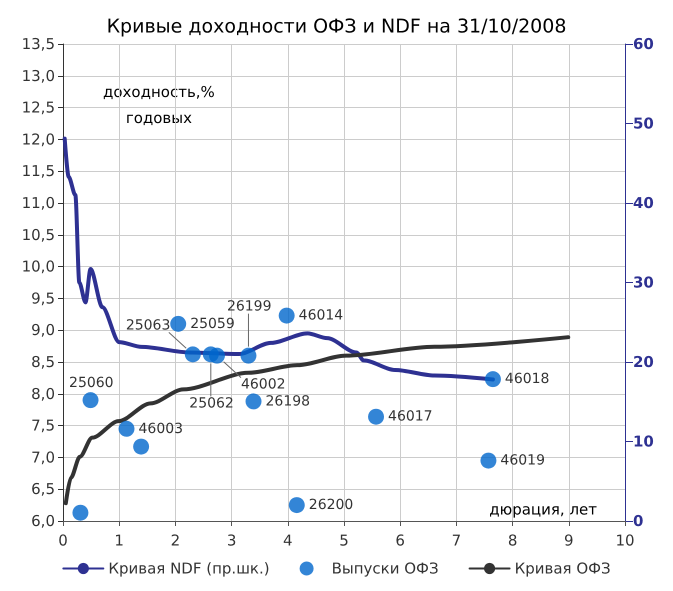 Image resolution: width=673 pixels, height=591 pixels. Describe the element at coordinates (38, 203) in the screenshot. I see `y-tick-label: 11,0` at that location.